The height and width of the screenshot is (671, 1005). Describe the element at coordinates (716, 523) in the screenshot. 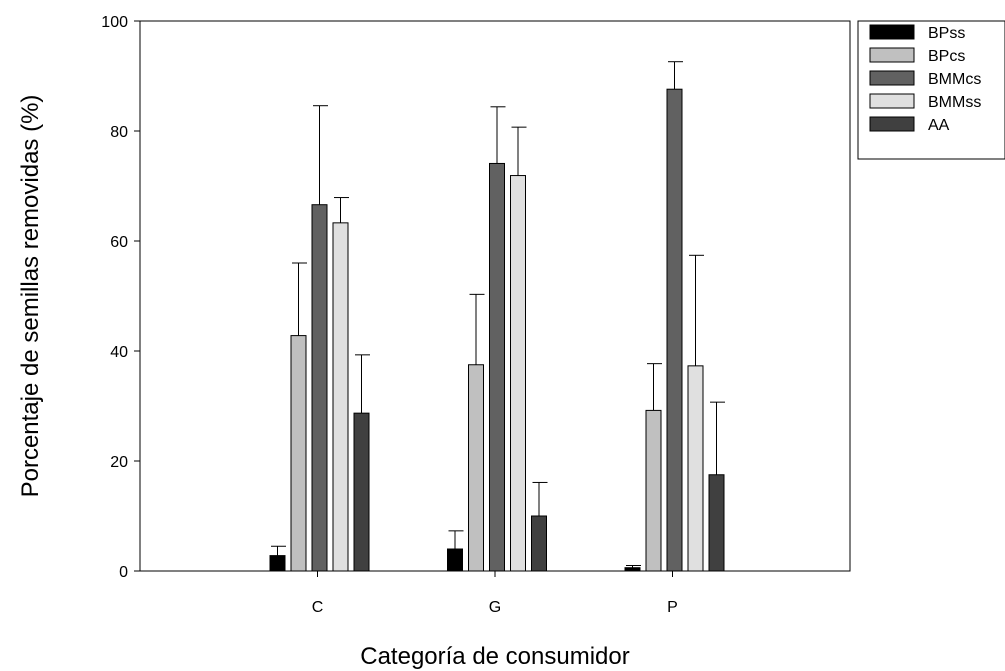

I see `bar-aa-p` at that location.